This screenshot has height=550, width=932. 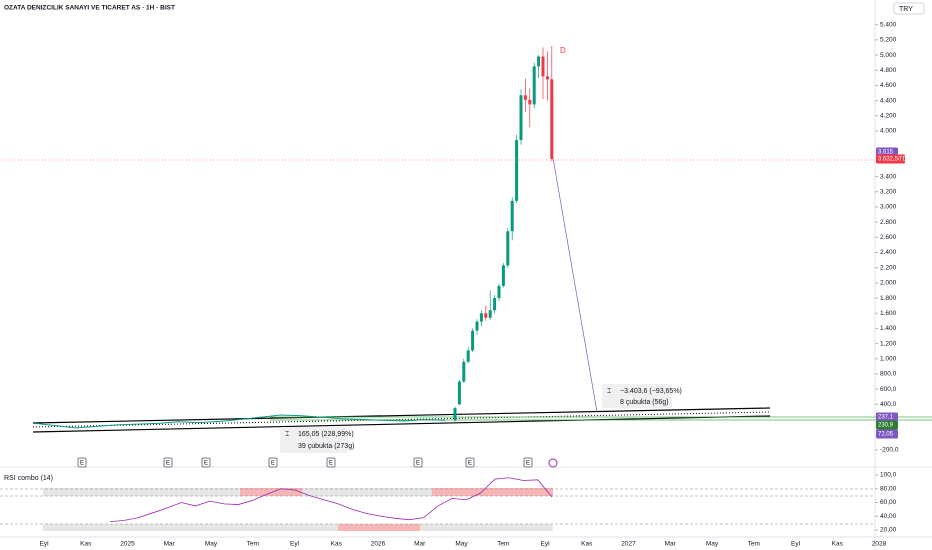 What do you see at coordinates (331, 500) in the screenshot?
I see `rsi-line` at bounding box center [331, 500].